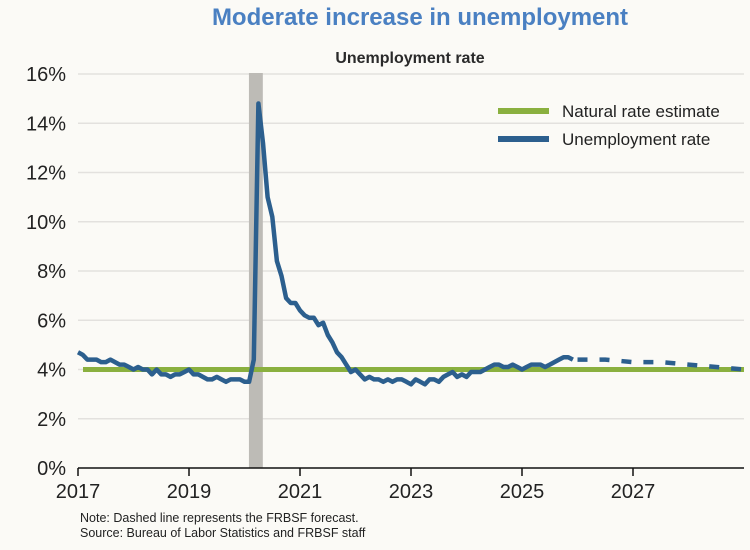 This screenshot has width=750, height=550. Describe the element at coordinates (633, 492) in the screenshot. I see `x-tick-label: 2027` at that location.